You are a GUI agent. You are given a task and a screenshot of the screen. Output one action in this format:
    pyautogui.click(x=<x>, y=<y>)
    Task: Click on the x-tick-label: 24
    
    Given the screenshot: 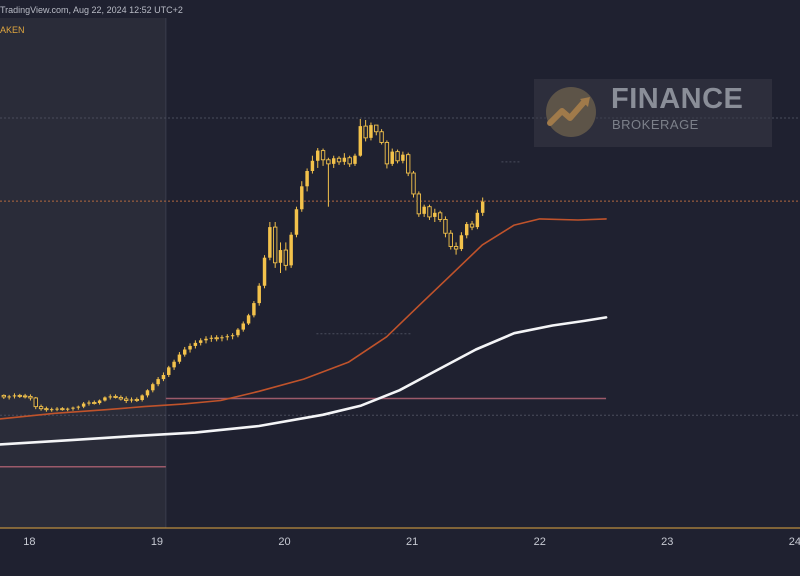 What is the action you would take?
    pyautogui.click(x=794, y=542)
    